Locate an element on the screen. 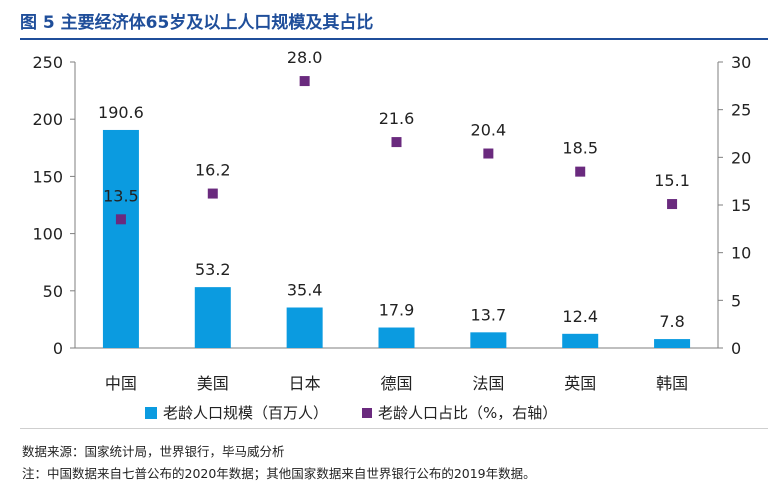 Image resolution: width=778 pixels, height=495 pixels. y-right-tick-label: 20 is located at coordinates (741, 157).